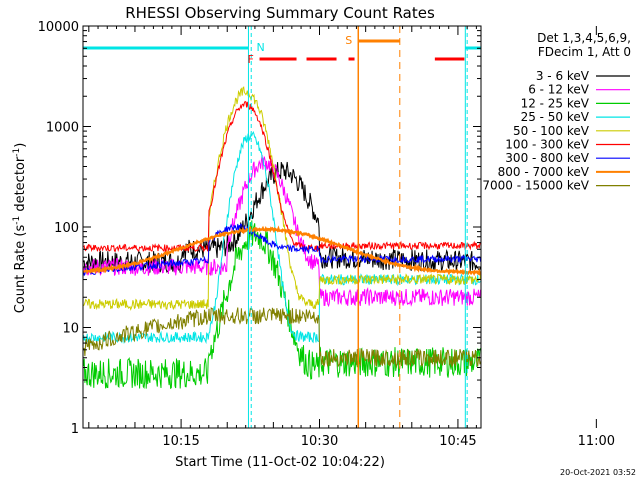  What do you see at coordinates (280, 13) in the screenshot?
I see `chart-title: RHESSI Observing Summary Count Rates` at bounding box center [280, 13].